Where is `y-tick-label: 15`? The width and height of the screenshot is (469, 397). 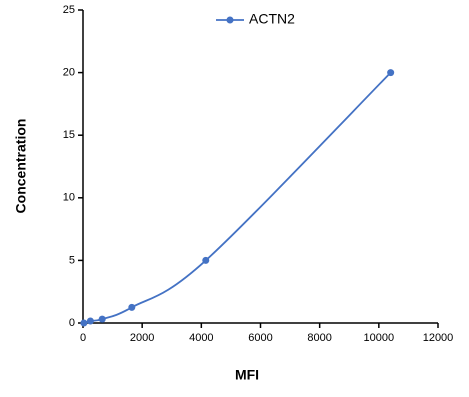 y-tick-label: 15 is located at coordinates (69, 135).